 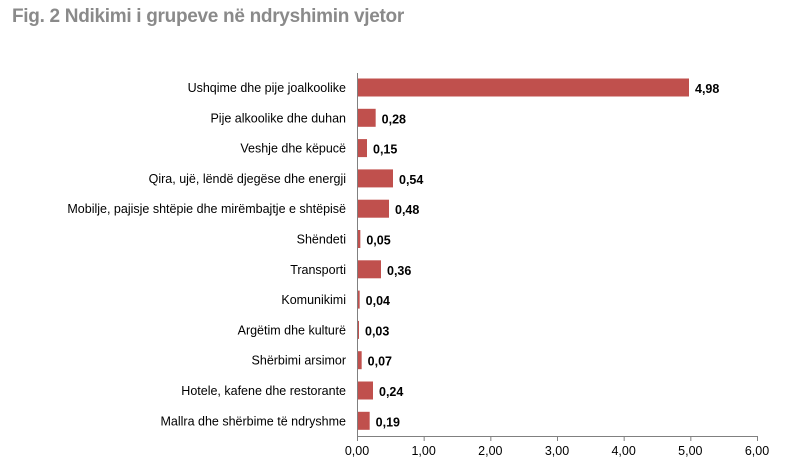 What do you see at coordinates (357, 451) in the screenshot?
I see `x-tick-label: 0,00` at bounding box center [357, 451].